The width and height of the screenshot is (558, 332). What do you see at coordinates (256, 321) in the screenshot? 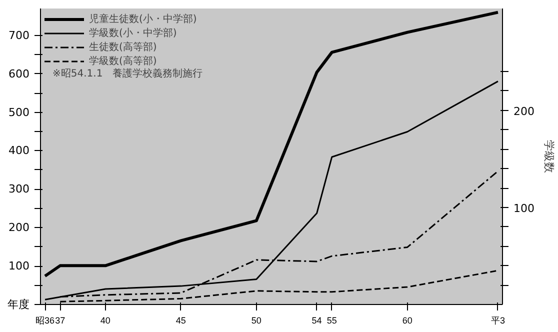
I see `x-tick-label: 50` at bounding box center [256, 321].